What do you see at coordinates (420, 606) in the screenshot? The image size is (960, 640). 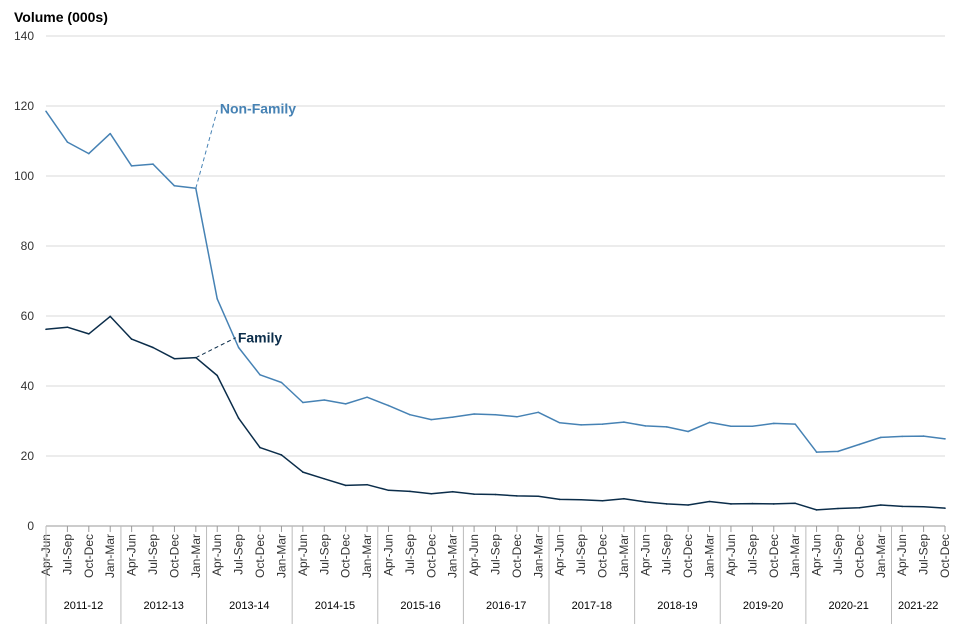 I see `year-label: 2015-16` at bounding box center [420, 606].